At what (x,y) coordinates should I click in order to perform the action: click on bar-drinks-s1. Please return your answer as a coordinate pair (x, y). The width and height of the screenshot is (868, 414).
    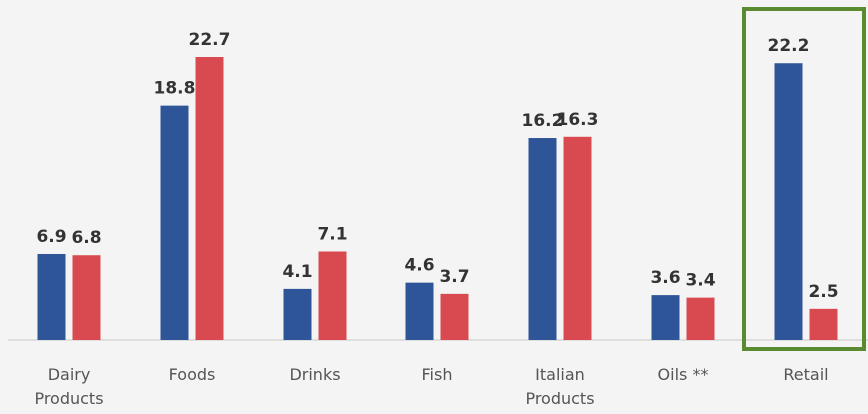
    Looking at the image, I should click on (297, 314).